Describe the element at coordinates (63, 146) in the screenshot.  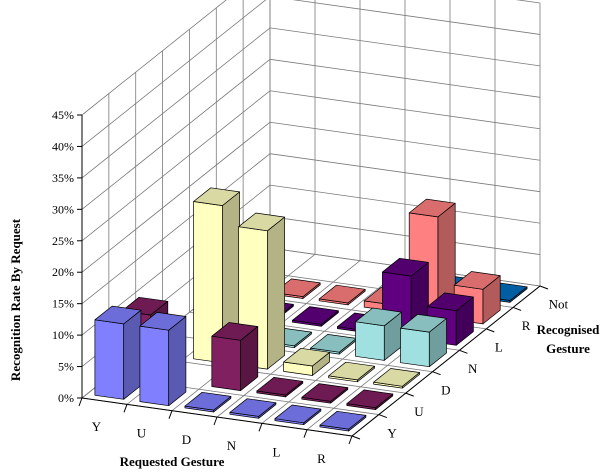
I see `z-tick-label: 40%` at that location.